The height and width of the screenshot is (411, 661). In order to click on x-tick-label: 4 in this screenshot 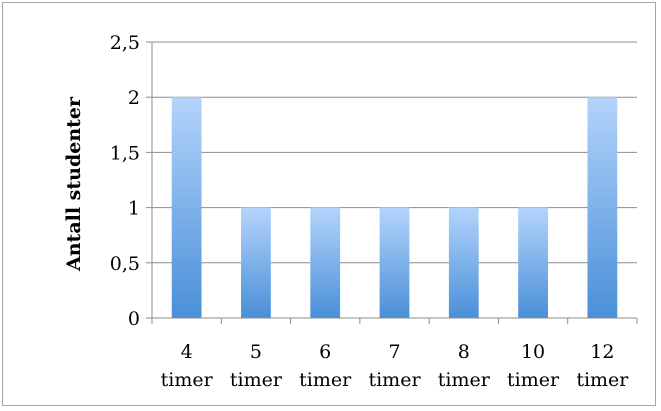, I will do `click(187, 352)`.